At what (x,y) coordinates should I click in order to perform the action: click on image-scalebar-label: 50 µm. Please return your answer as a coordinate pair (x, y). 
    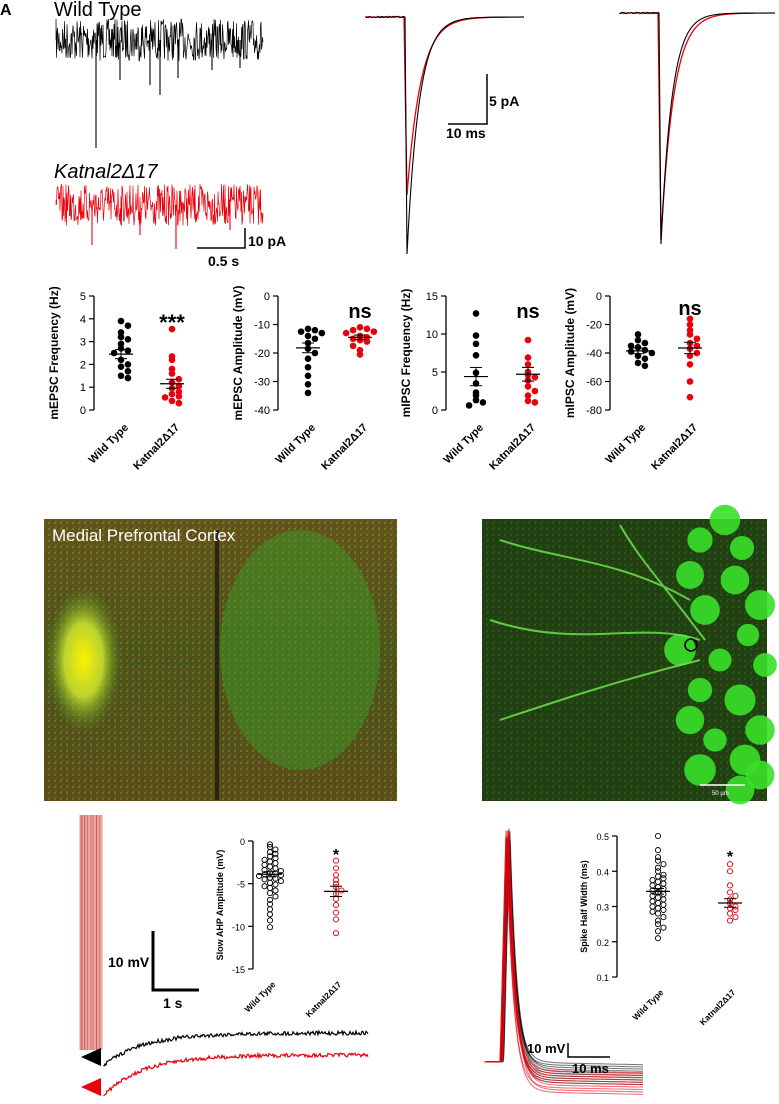
    Looking at the image, I should click on (720, 794).